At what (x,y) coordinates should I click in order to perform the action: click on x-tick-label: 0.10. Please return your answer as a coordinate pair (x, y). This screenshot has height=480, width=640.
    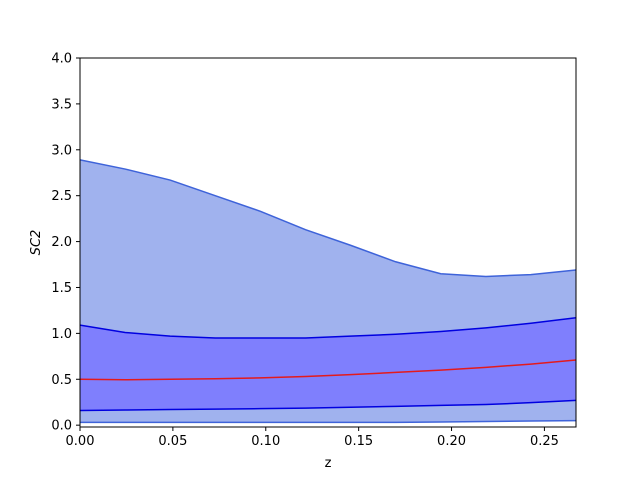
    Looking at the image, I should click on (265, 441).